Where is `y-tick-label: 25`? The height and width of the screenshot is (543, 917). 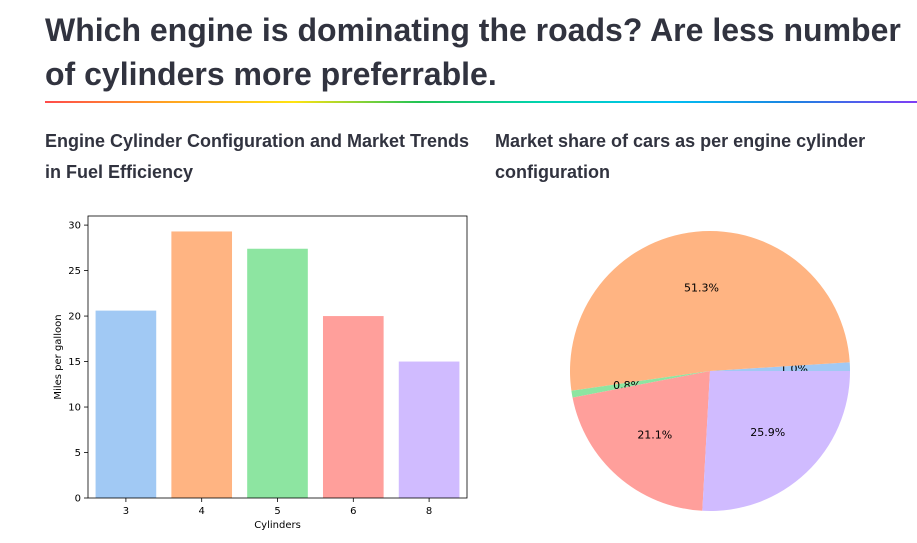
y-tick-label: 25 is located at coordinates (74, 271).